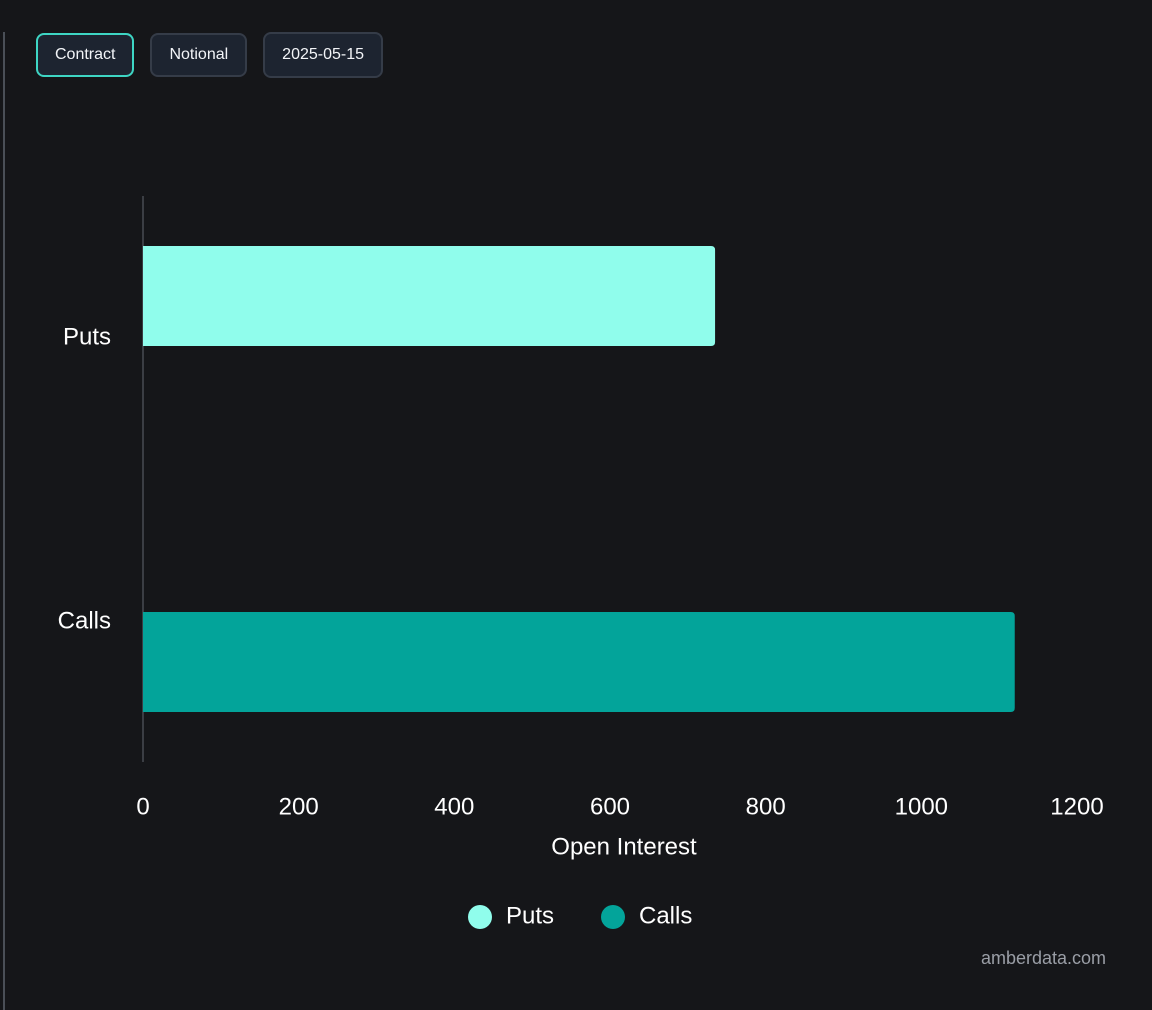  I want to click on contract-button: Contract, so click(85, 55).